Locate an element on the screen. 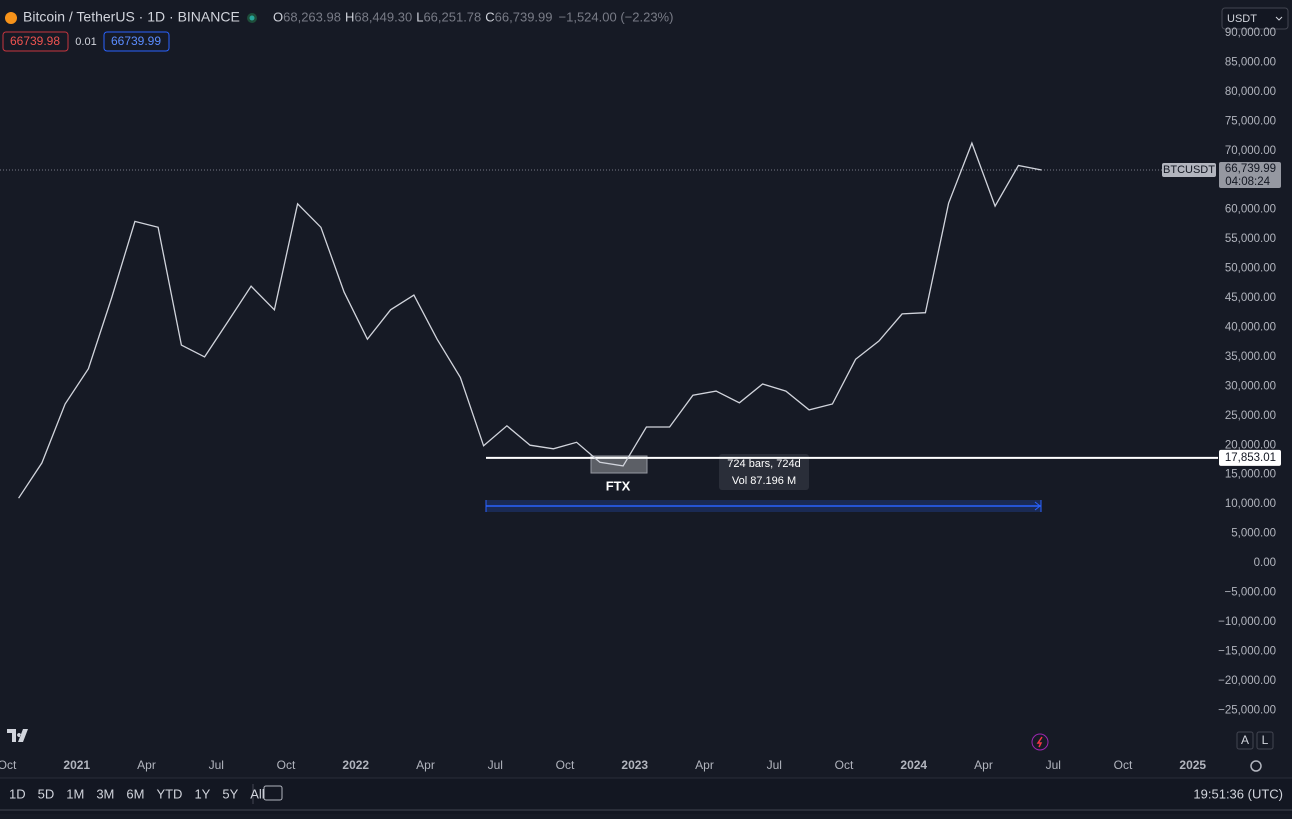 The height and width of the screenshot is (819, 1292). y-tick-label: 35,000.00 is located at coordinates (1250, 357).